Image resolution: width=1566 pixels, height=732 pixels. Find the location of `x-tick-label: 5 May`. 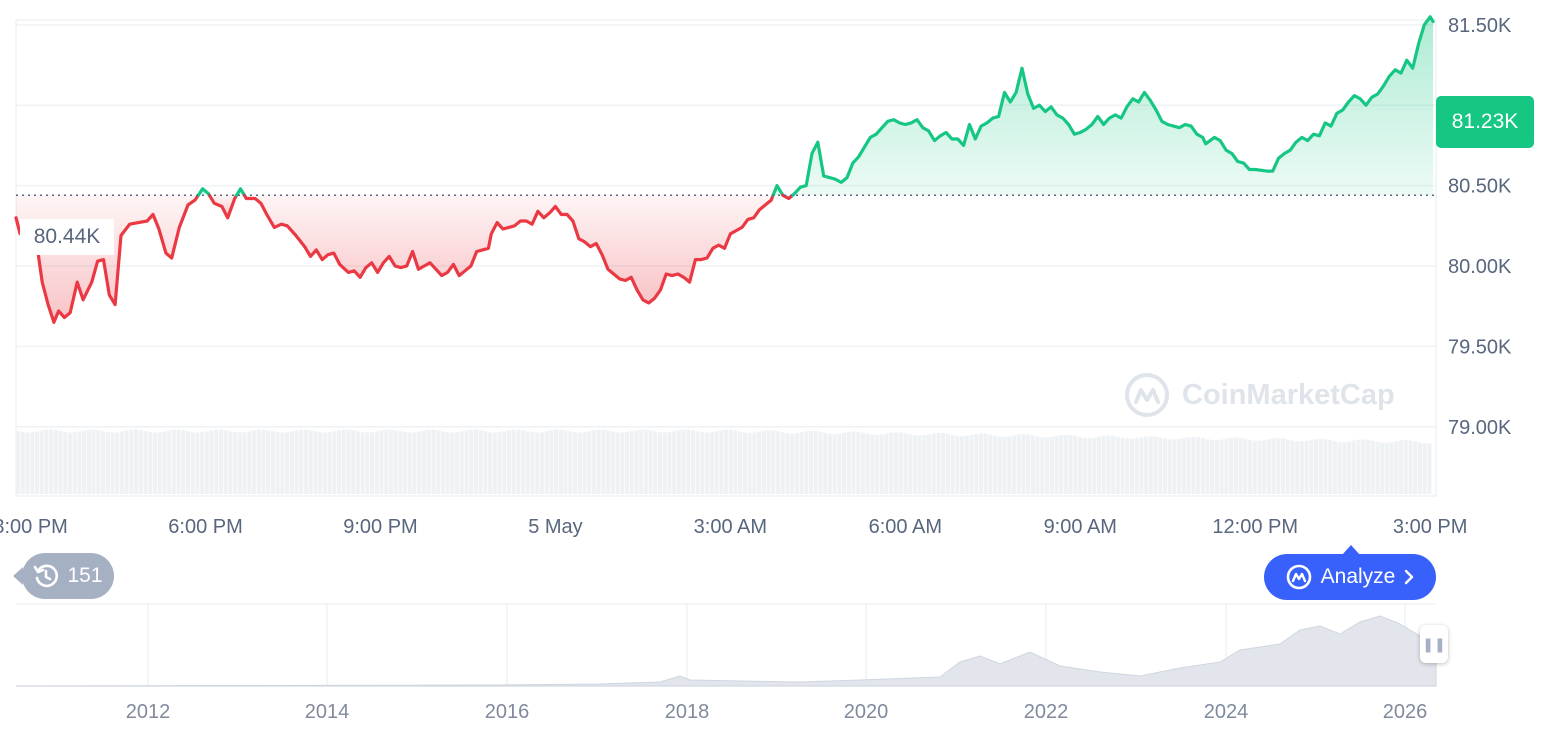

x-tick-label: 5 May is located at coordinates (555, 527).